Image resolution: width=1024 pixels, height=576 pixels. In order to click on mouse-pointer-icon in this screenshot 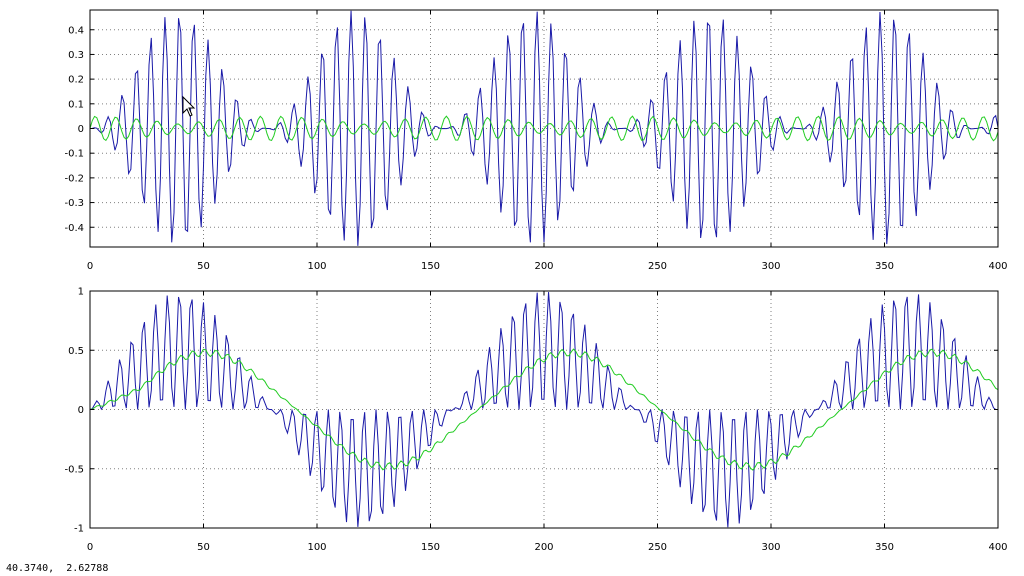, I will do `click(189, 106)`.